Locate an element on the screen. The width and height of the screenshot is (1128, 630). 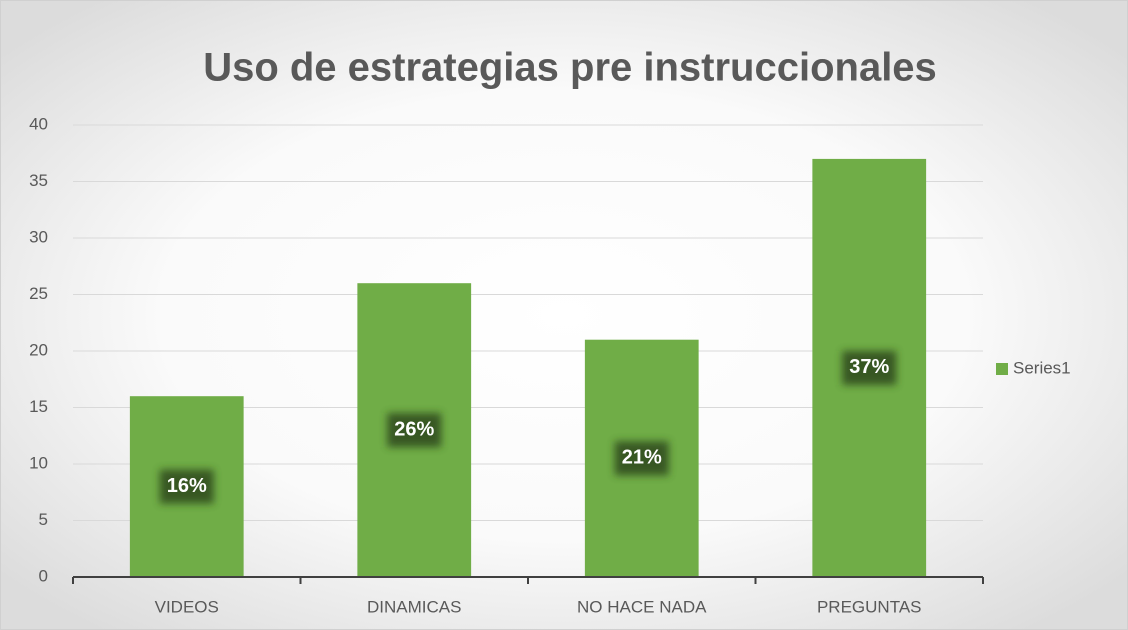
data-label: 21% is located at coordinates (642, 458).